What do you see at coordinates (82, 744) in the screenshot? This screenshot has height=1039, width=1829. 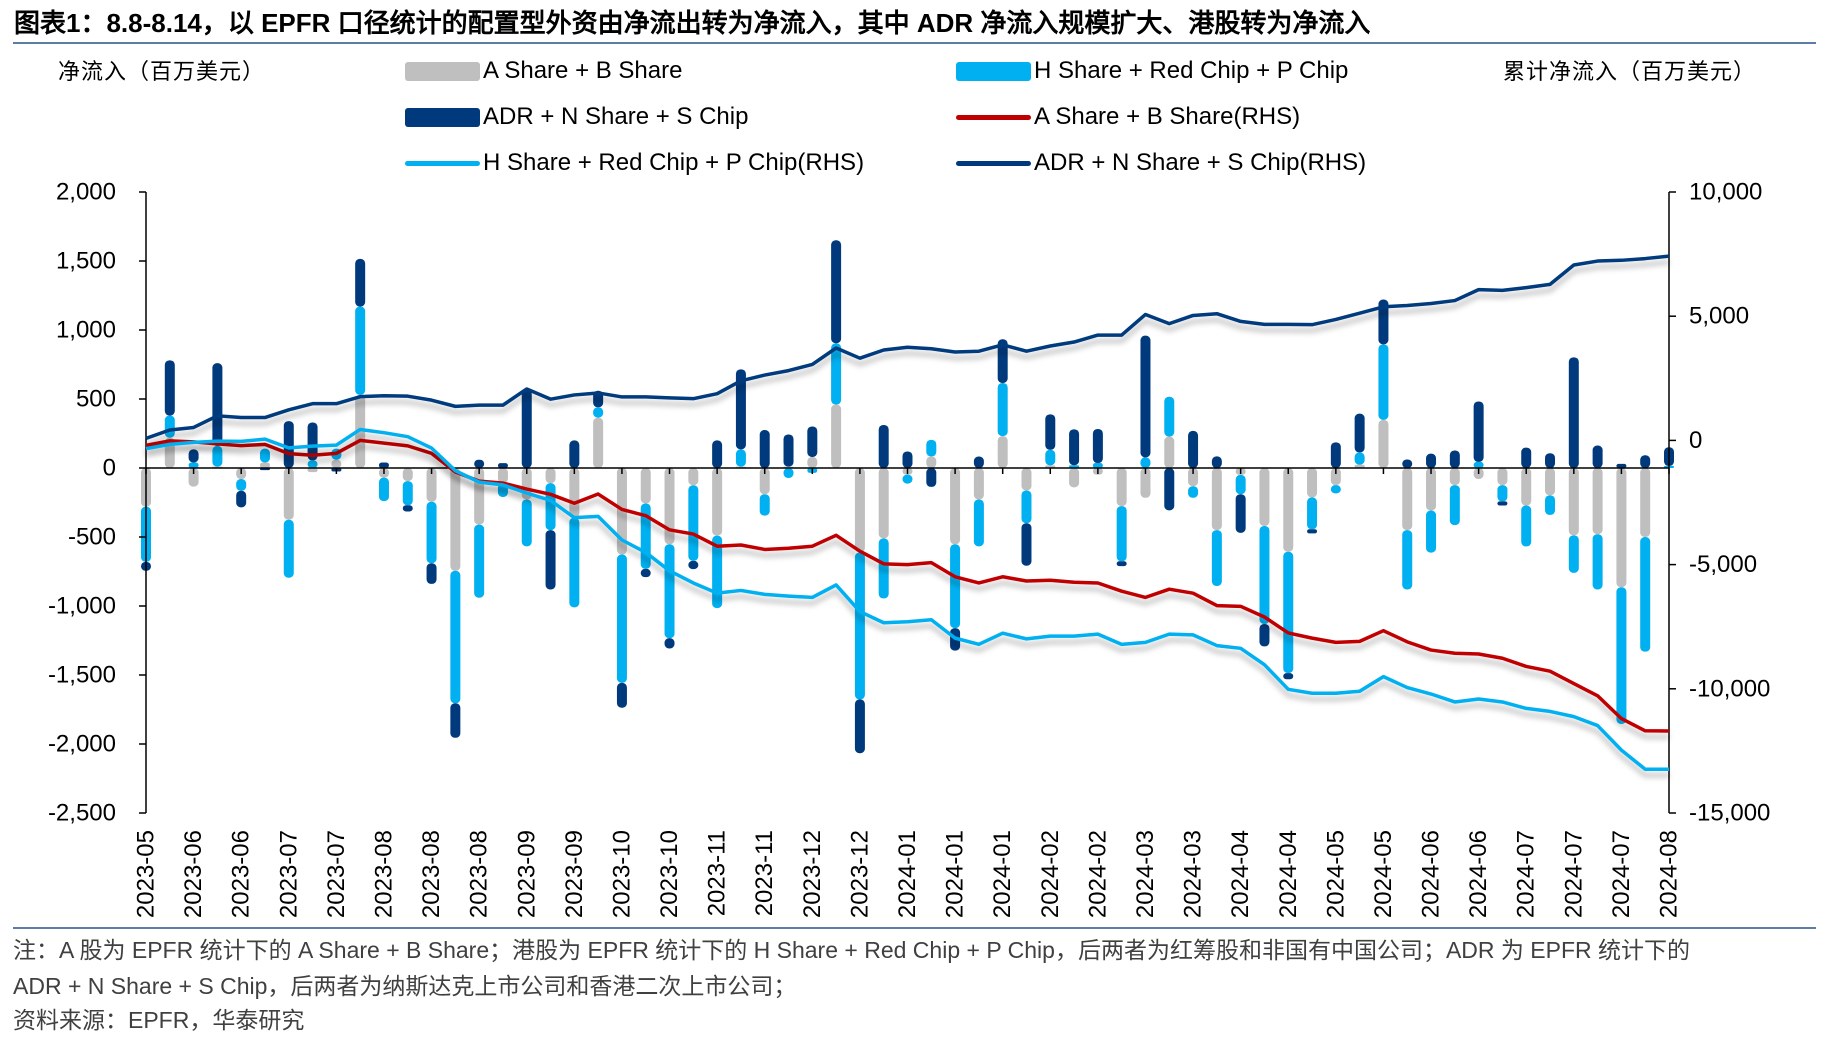 I see `left-y-tick-label: -2,000` at bounding box center [82, 744].